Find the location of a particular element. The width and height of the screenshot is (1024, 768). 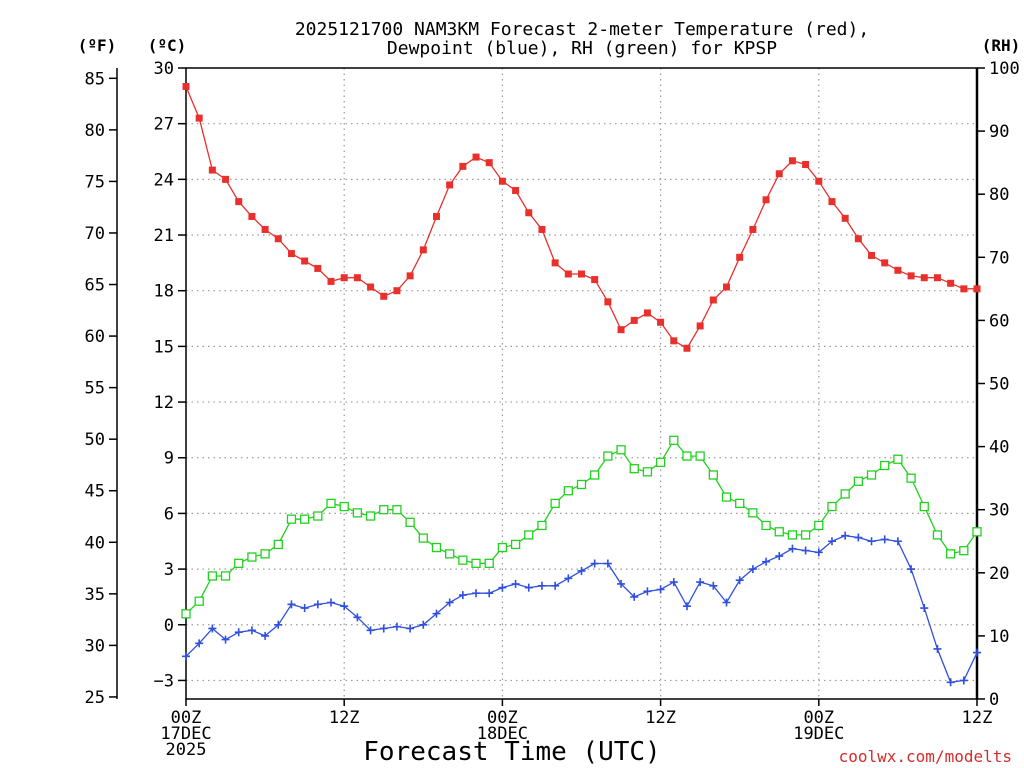

fahrenheit-tick-label: 35 is located at coordinates (95, 595).